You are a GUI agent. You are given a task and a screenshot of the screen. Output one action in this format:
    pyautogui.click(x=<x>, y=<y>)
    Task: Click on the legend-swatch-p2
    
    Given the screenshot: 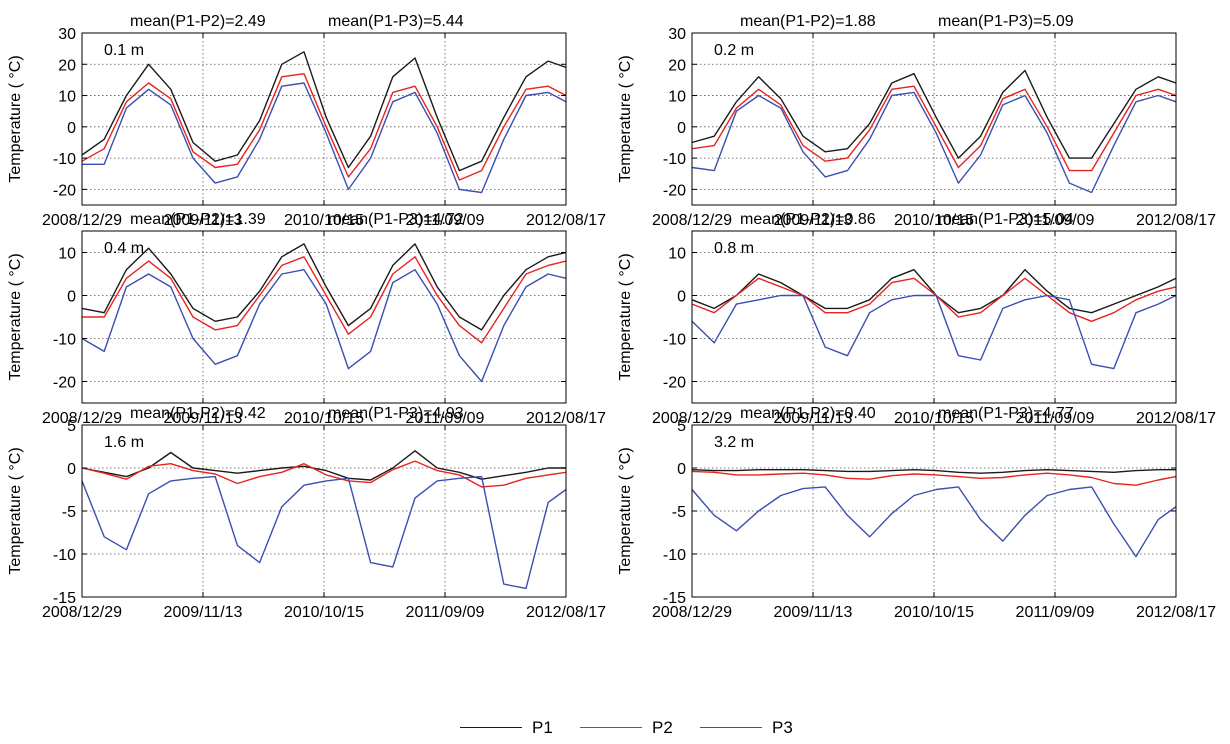 What is the action you would take?
    pyautogui.click(x=611, y=727)
    